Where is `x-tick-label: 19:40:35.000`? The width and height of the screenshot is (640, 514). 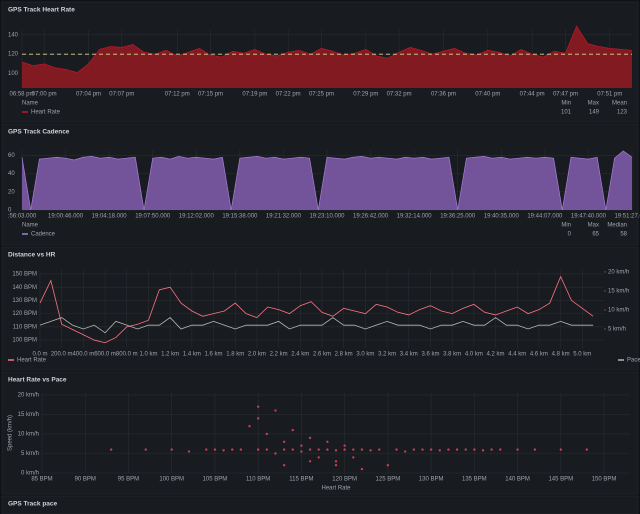
x-tick-label: 19:40:35.000 is located at coordinates (502, 217).